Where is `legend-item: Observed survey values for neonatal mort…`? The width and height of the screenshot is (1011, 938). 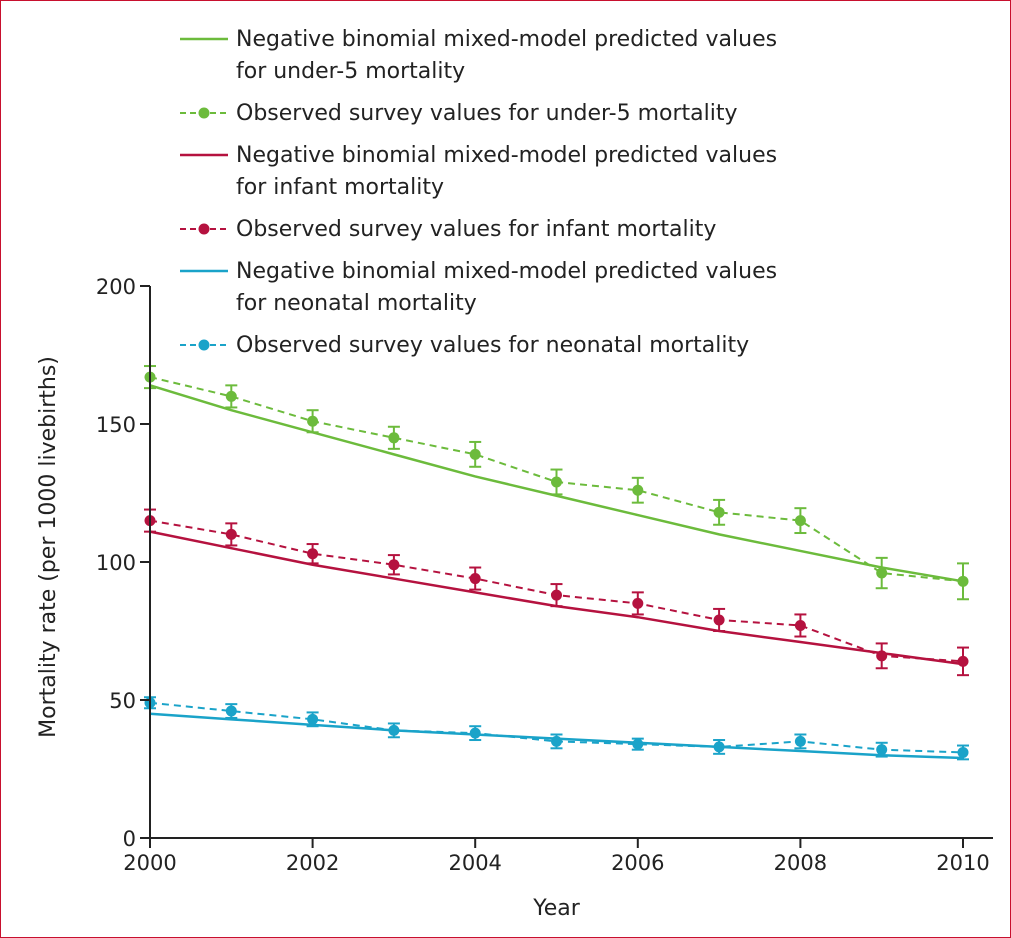 legend-item: Observed survey values for neonatal mort… is located at coordinates (464, 345).